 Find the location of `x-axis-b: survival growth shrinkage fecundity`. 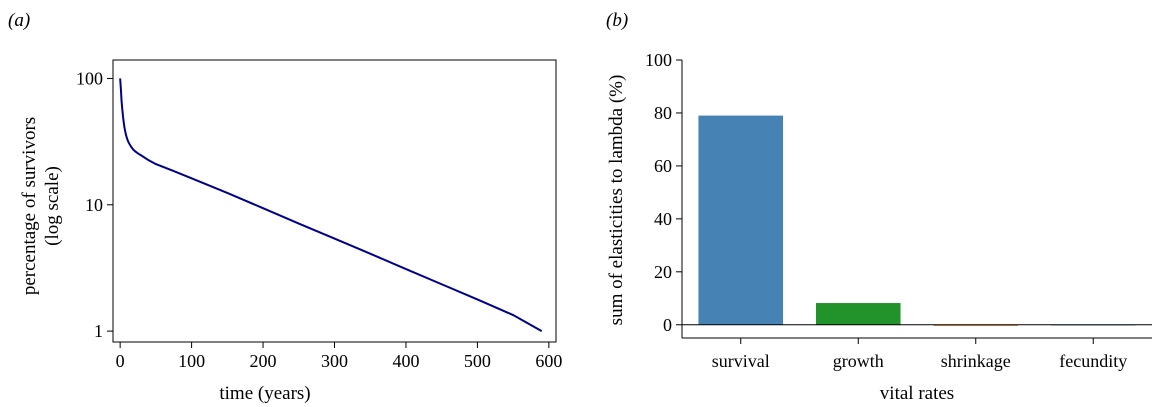

x-axis-b: survival growth shrinkage fecundity is located at coordinates (919, 354).